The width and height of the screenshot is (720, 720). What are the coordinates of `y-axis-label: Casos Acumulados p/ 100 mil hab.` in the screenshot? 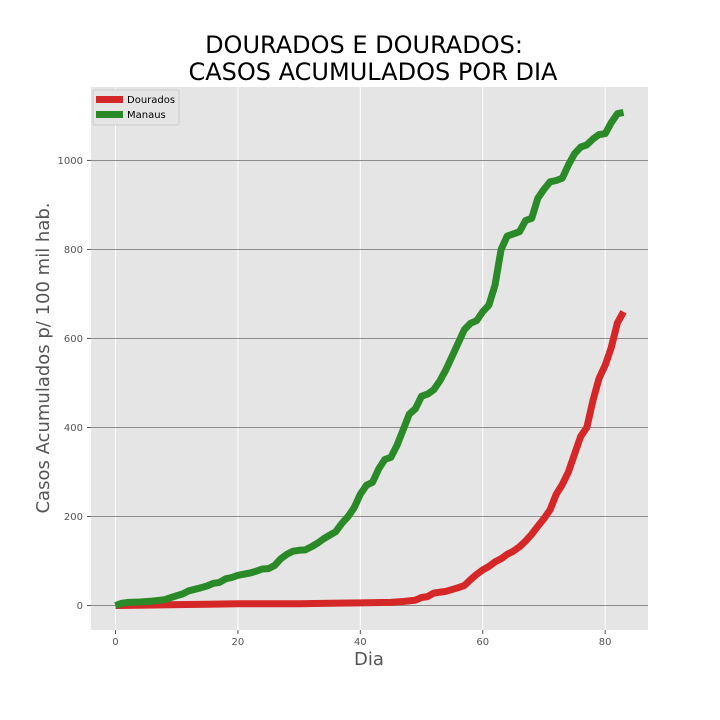 It's located at (43, 357).